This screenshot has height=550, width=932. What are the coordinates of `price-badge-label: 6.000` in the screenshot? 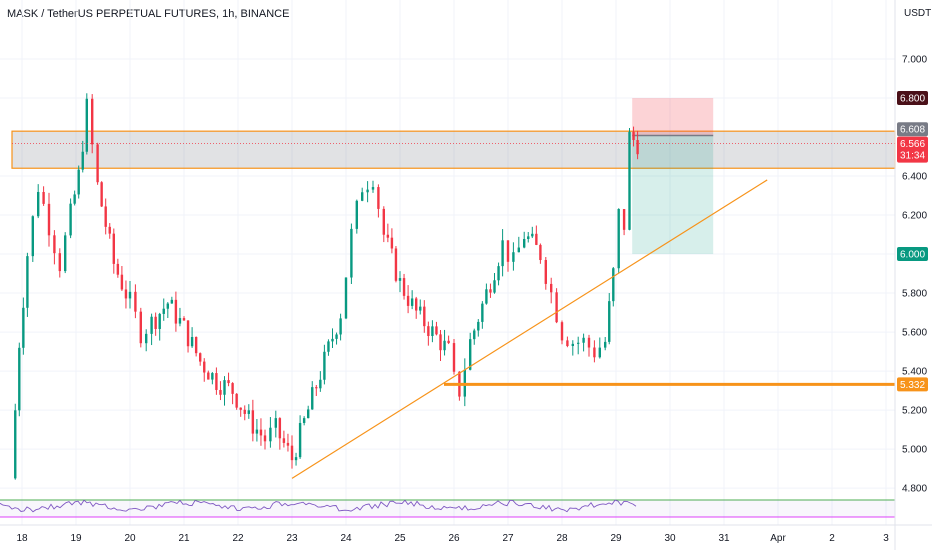 It's located at (912, 255).